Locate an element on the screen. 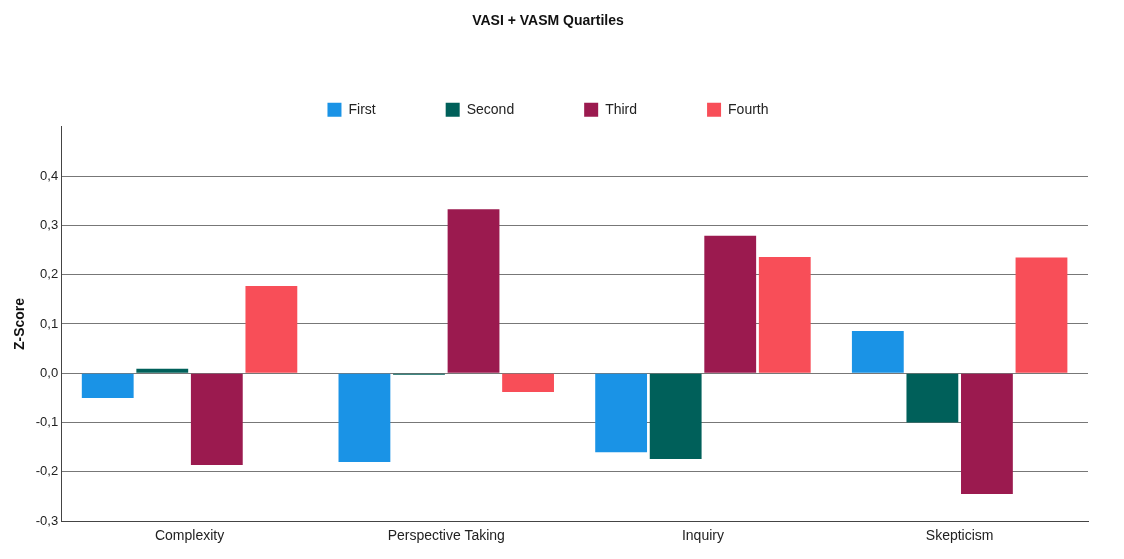 The width and height of the screenshot is (1124, 559). y-tick-label: 0,2 is located at coordinates (49, 274).